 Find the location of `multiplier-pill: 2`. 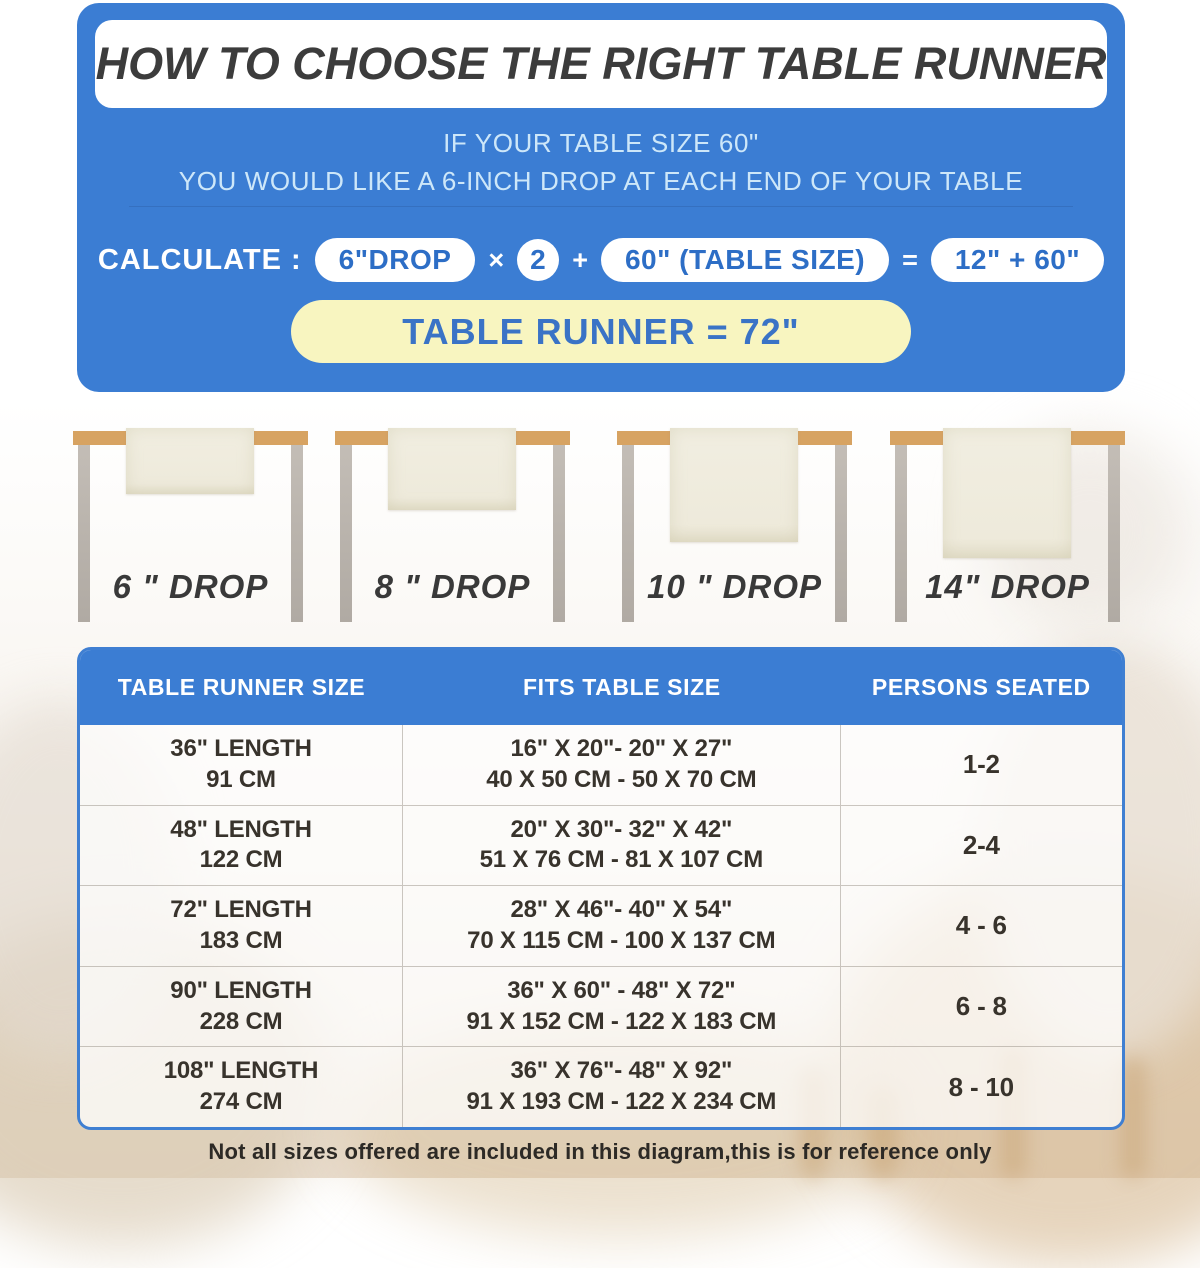

multiplier-pill: 2 is located at coordinates (538, 260).